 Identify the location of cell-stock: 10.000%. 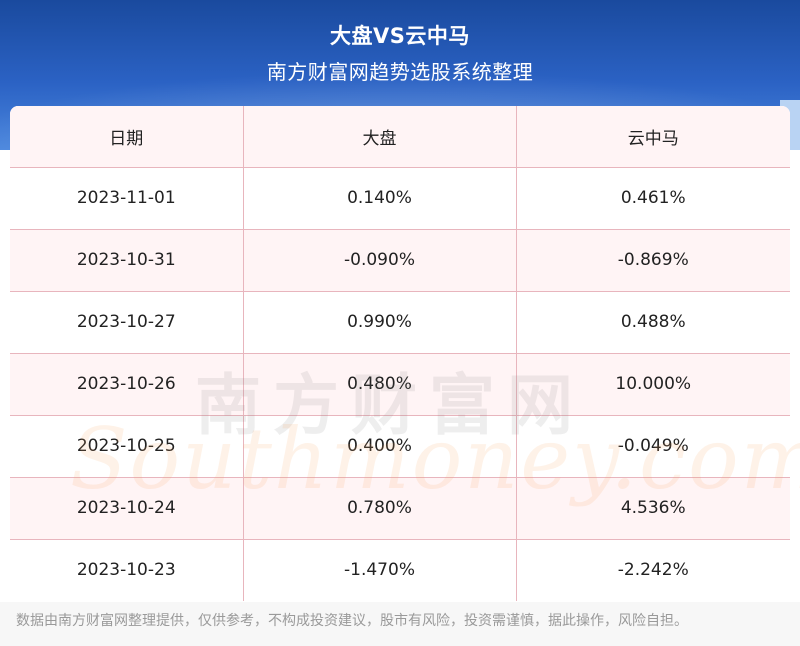
(653, 384).